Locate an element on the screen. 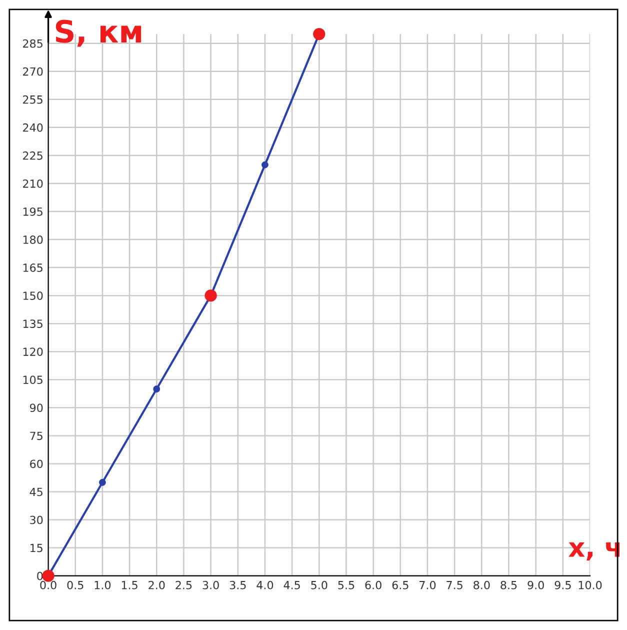 The width and height of the screenshot is (627, 630). y-tick-label: 225 is located at coordinates (32, 155).